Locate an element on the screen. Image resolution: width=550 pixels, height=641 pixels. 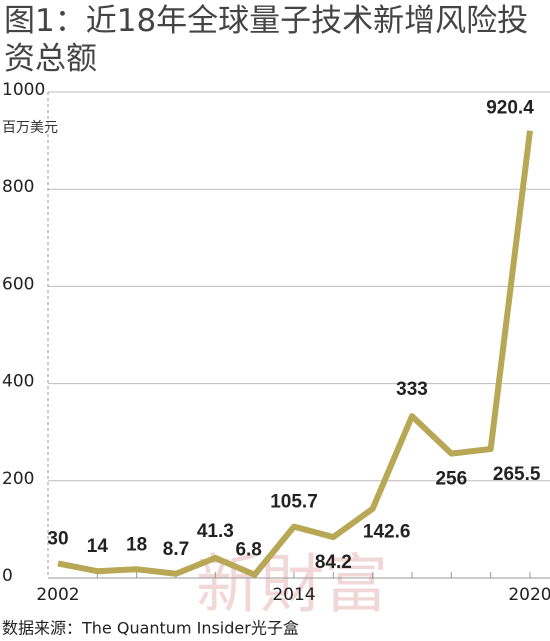
x-tick-label: 2002 is located at coordinates (57, 595).